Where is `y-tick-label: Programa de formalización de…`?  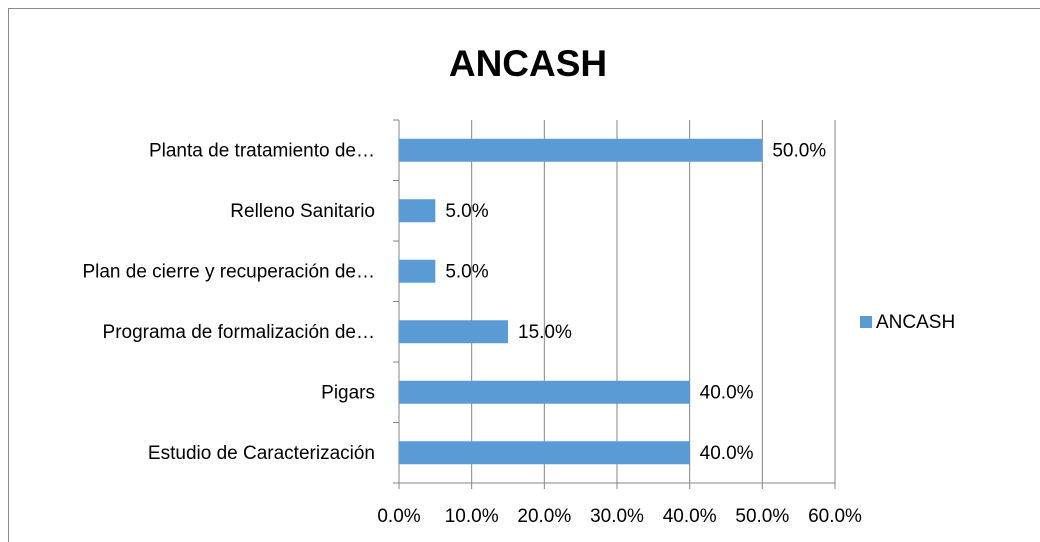 y-tick-label: Programa de formalización de… is located at coordinates (239, 332).